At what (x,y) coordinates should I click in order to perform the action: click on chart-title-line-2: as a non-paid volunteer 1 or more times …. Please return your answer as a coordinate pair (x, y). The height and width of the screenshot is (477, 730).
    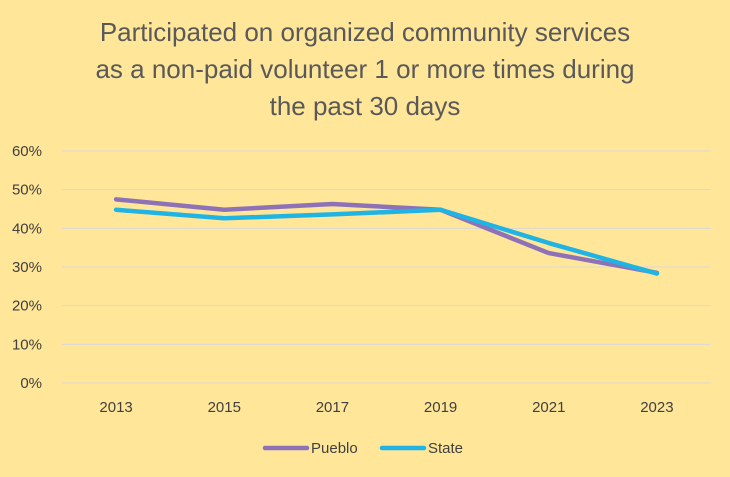
    Looking at the image, I should click on (365, 69).